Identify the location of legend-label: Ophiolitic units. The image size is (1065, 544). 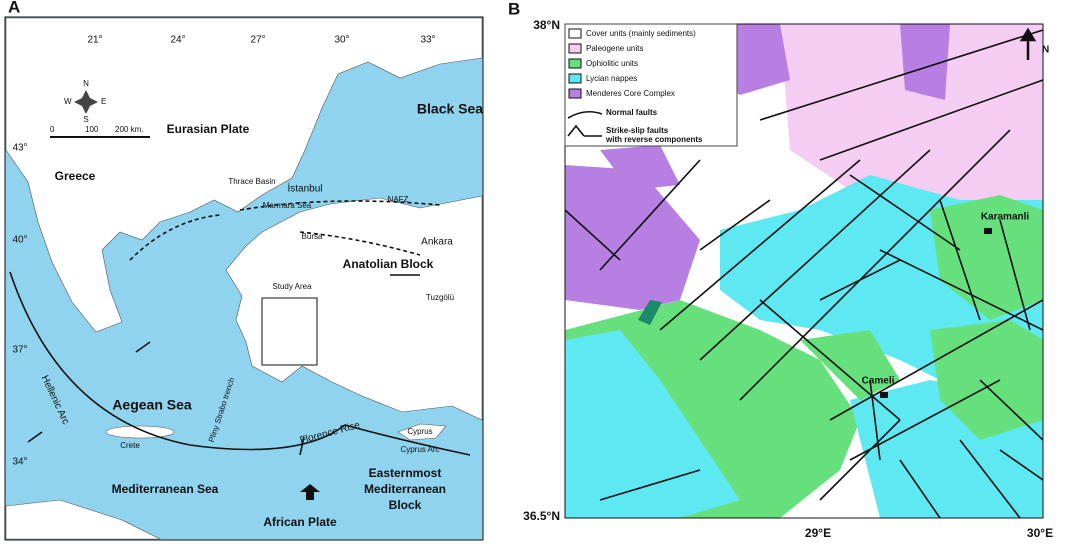
(612, 63).